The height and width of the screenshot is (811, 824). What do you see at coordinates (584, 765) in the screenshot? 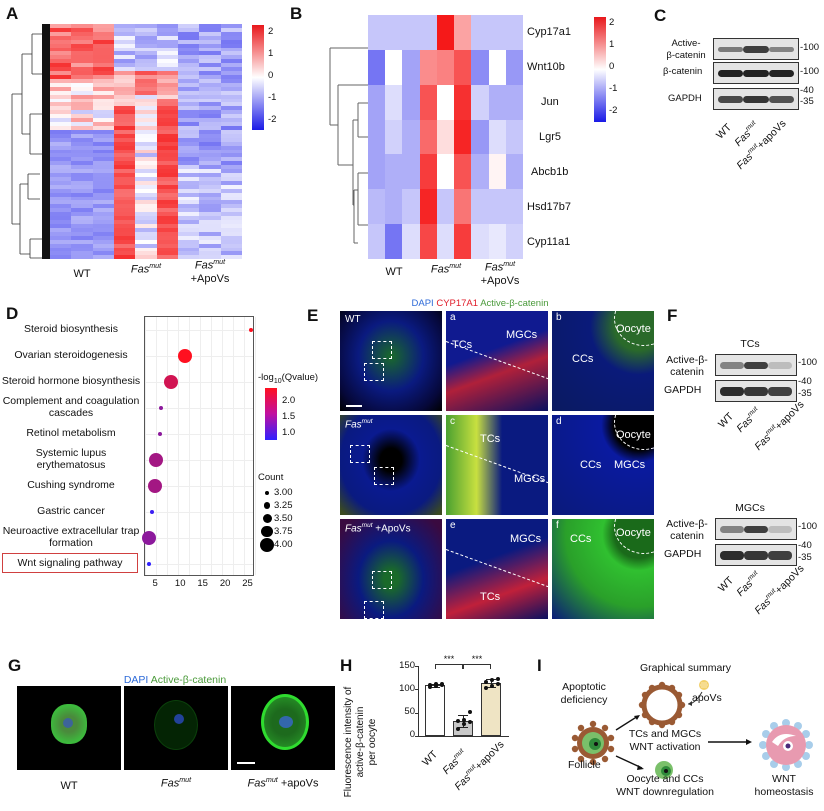
I see `panel-i-follicle-label: Follicle` at bounding box center [584, 765].